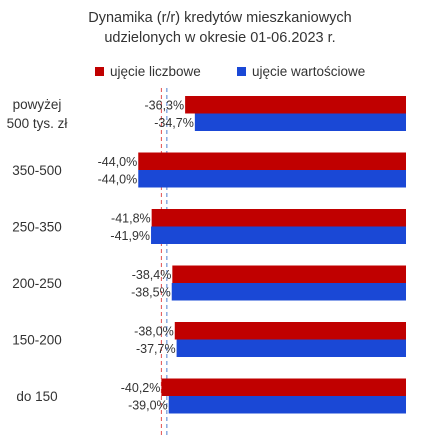  Describe the element at coordinates (118, 162) in the screenshot. I see `data-label-1-2: -44,0%` at that location.